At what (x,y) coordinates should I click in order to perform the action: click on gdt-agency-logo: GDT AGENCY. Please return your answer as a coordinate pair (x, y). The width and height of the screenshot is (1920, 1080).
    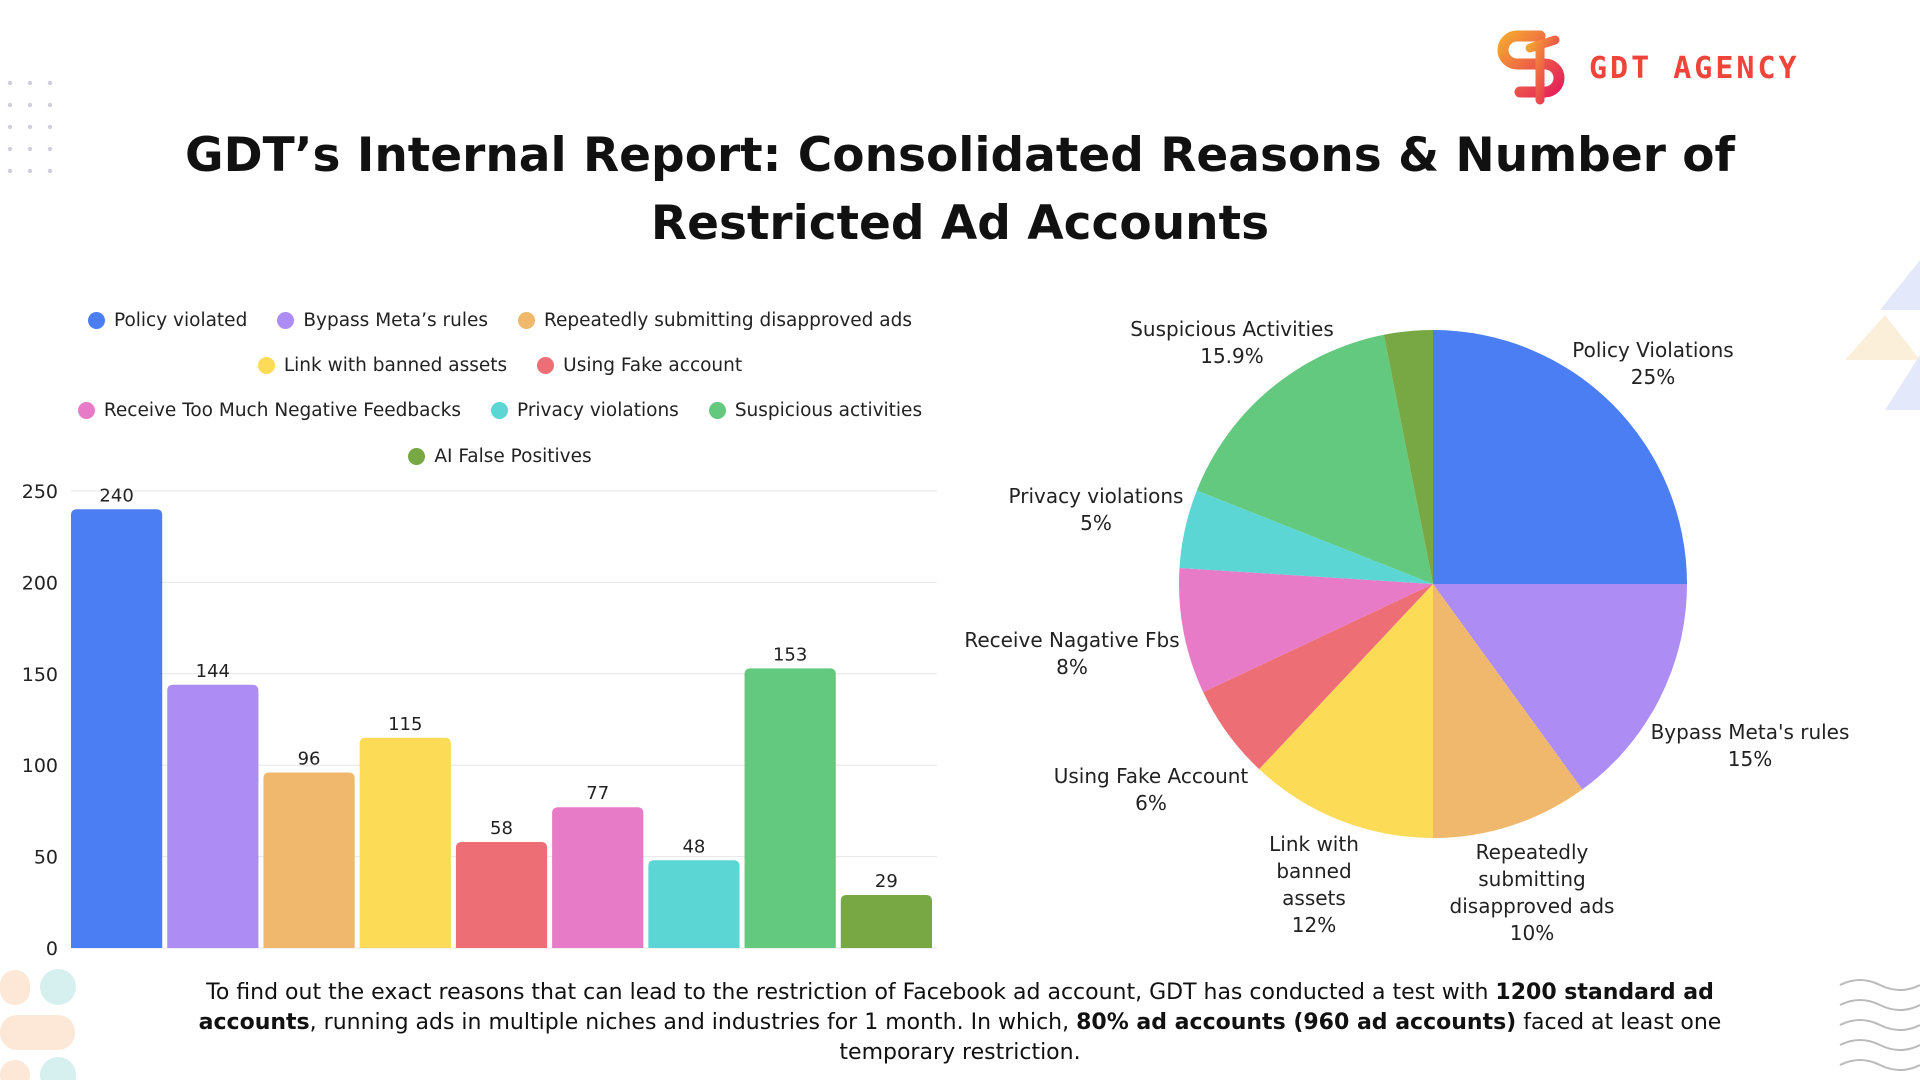
    Looking at the image, I should click on (1647, 68).